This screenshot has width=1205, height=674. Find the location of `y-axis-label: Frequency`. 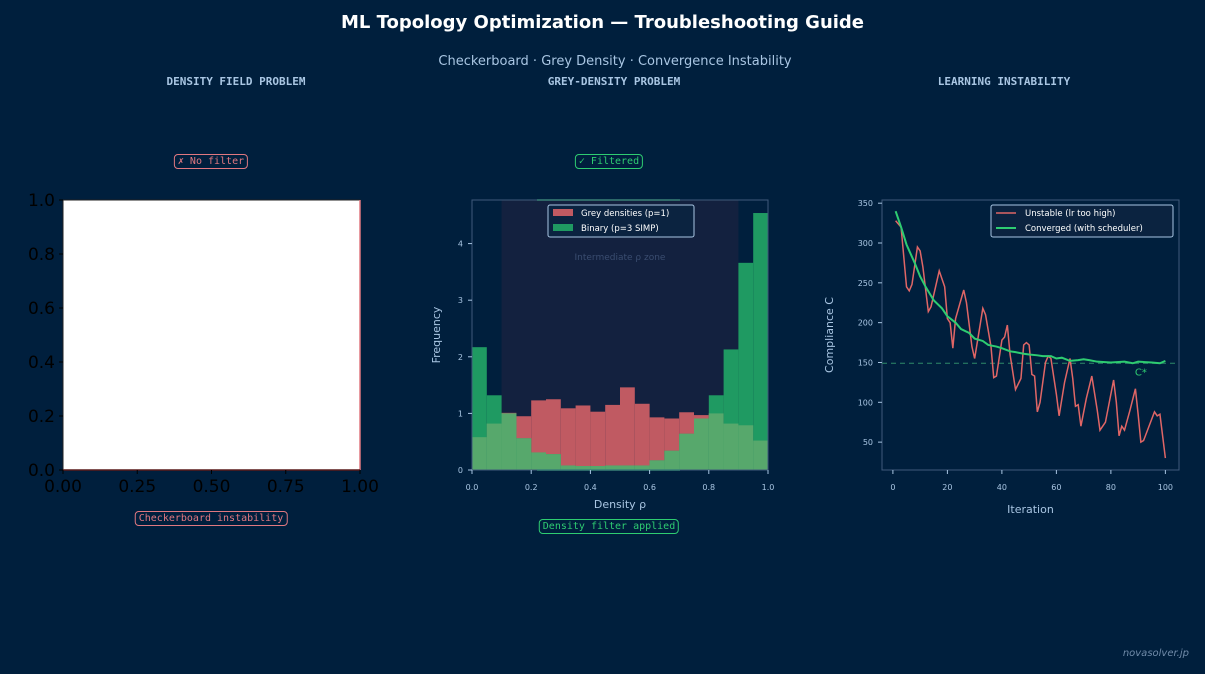

y-axis-label: Frequency is located at coordinates (436, 334).